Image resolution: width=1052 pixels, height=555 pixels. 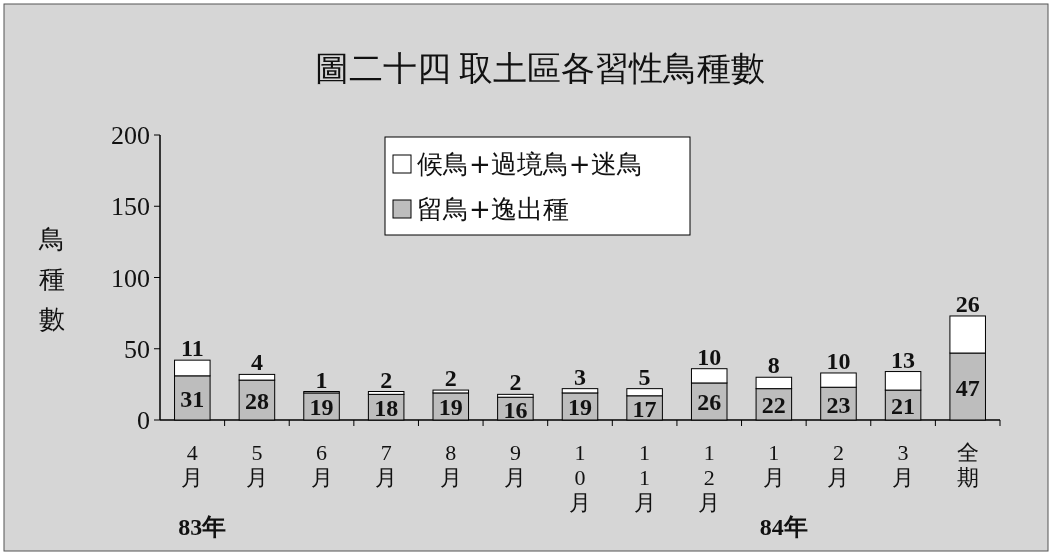 What do you see at coordinates (644, 477) in the screenshot?
I see `x-tick-label: 11月` at bounding box center [644, 477].